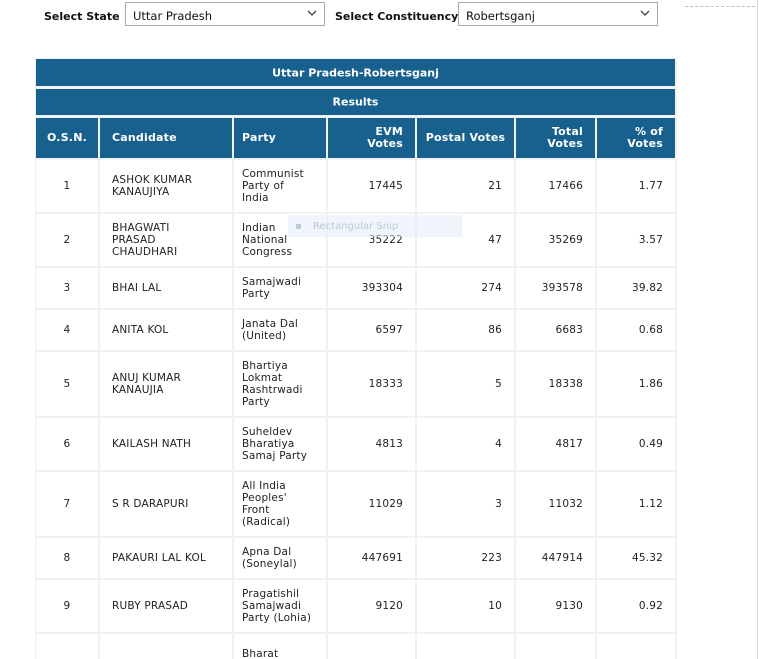 The height and width of the screenshot is (659, 759). Describe the element at coordinates (636, 606) in the screenshot. I see `table-cell-pct: 0.92` at that location.